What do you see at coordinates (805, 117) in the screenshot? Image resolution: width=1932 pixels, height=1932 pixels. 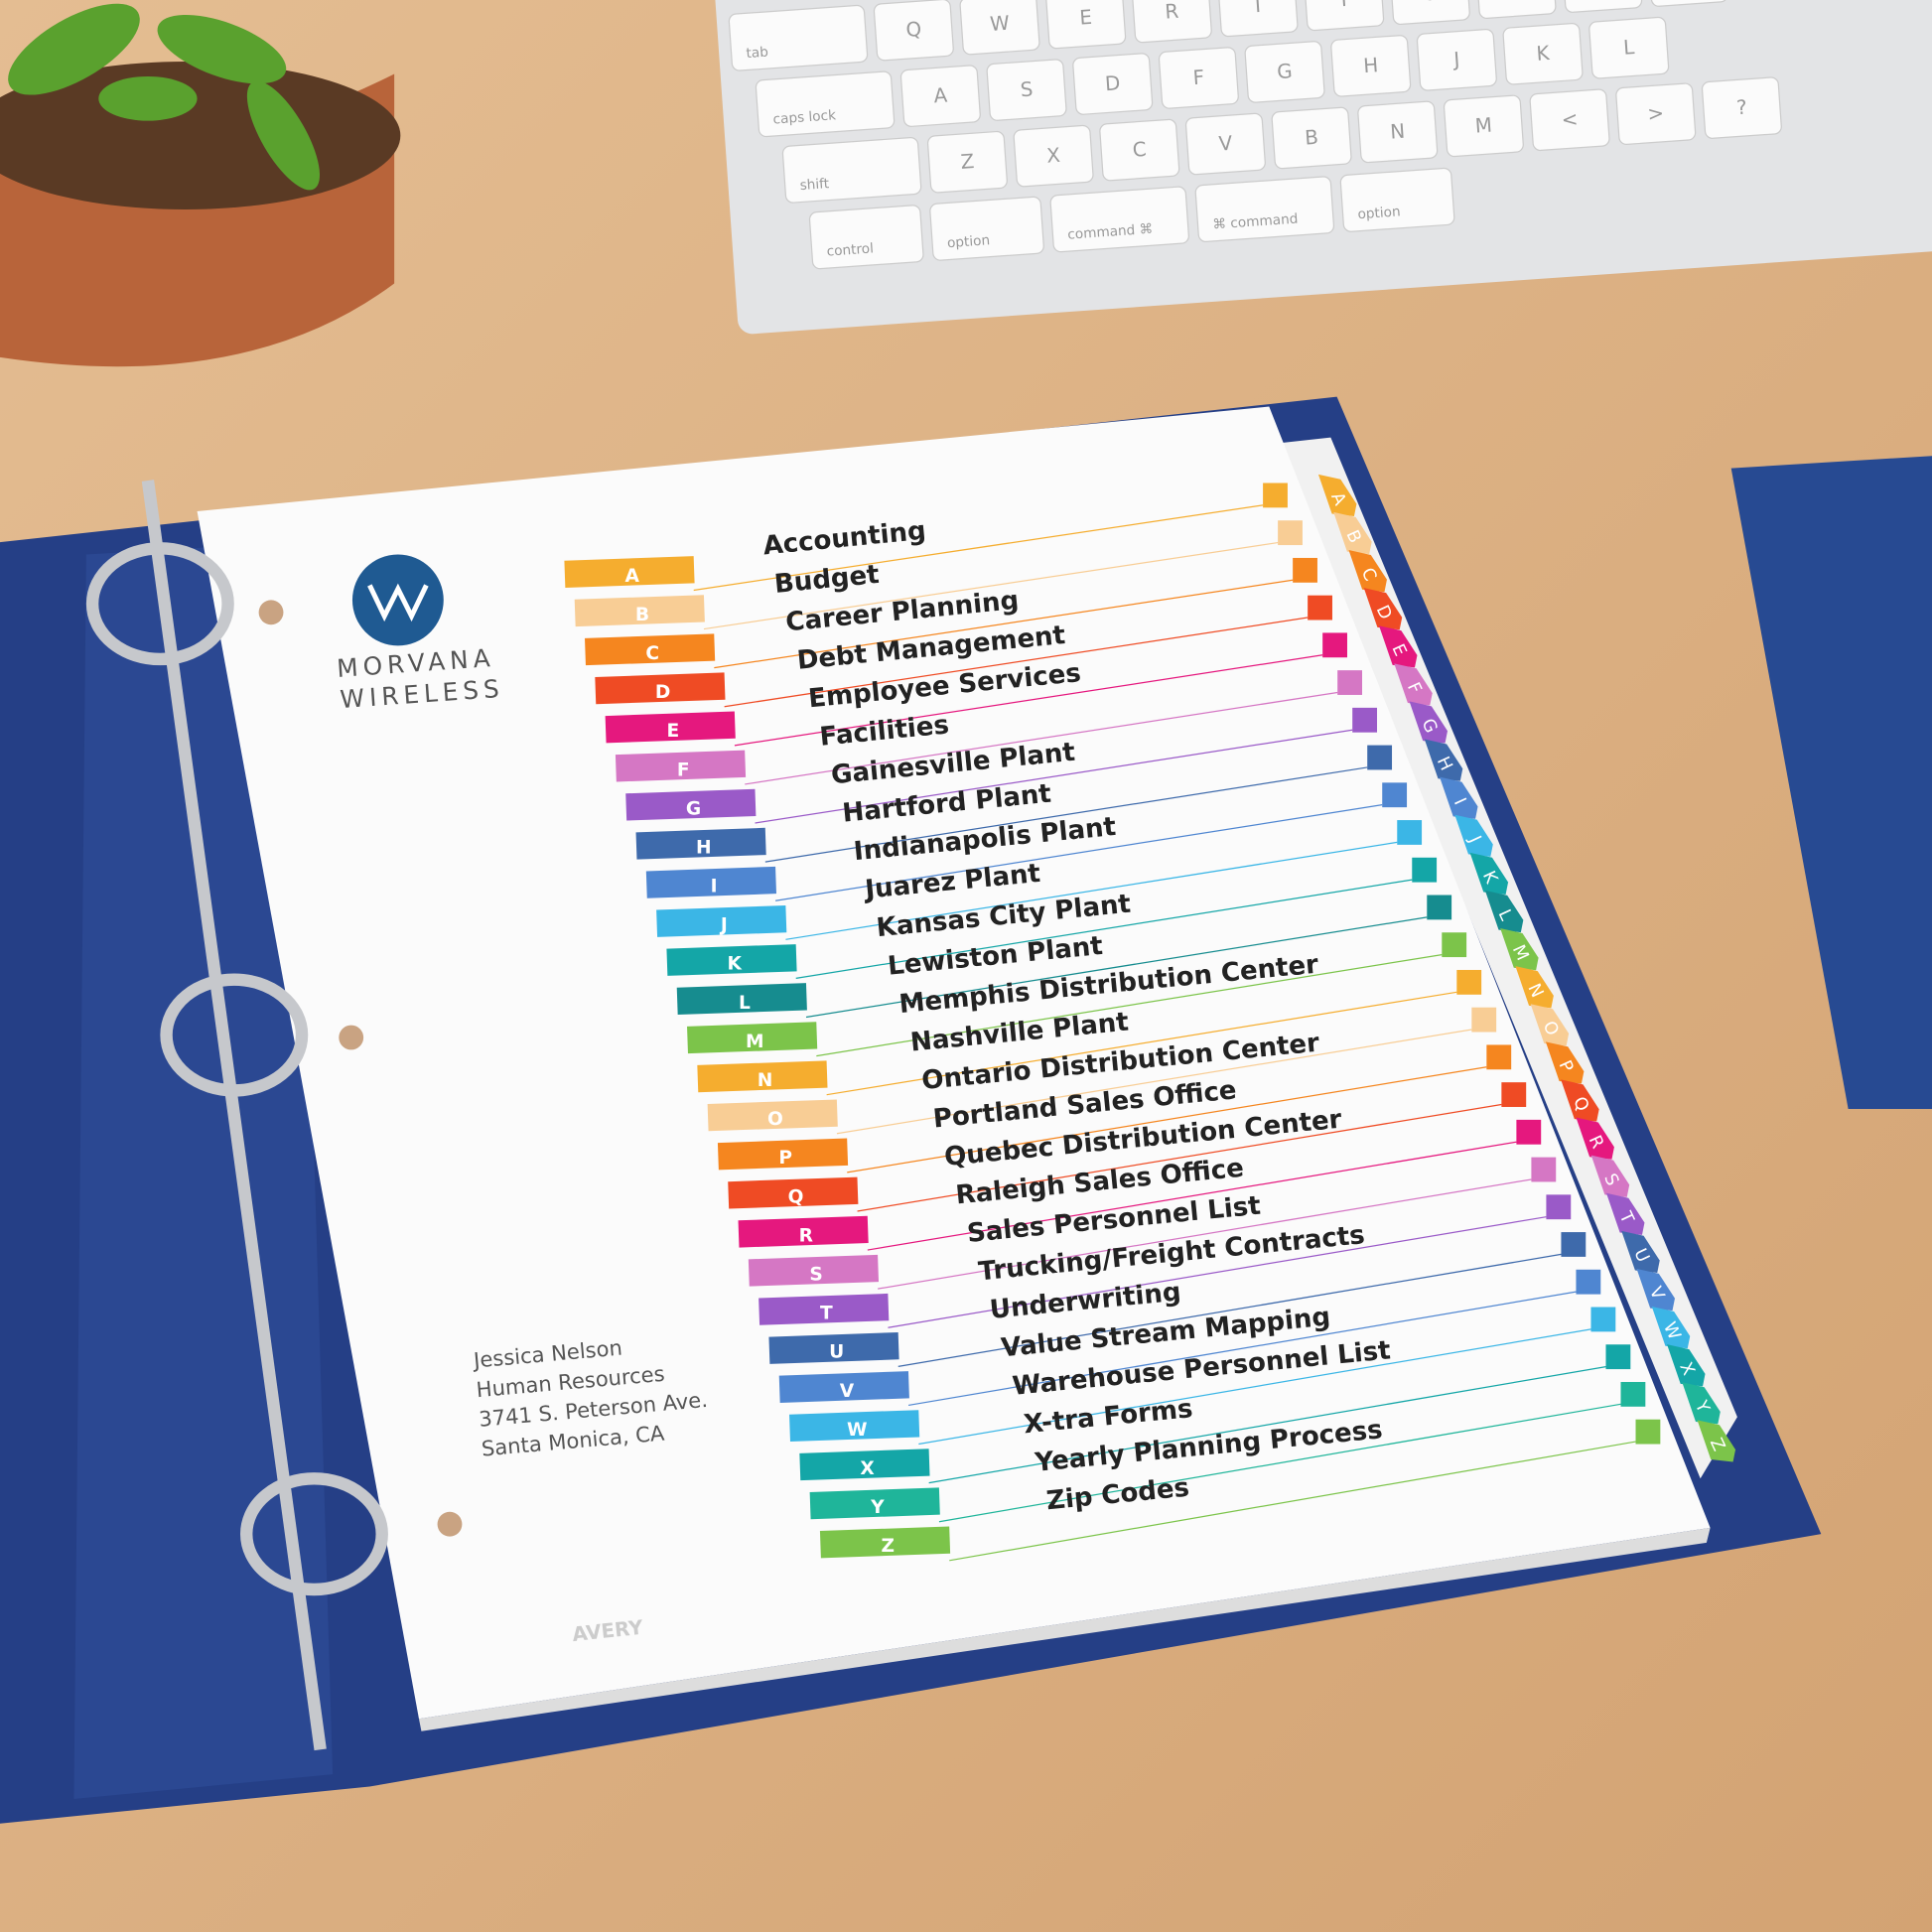 I see `key-label: caps lock` at bounding box center [805, 117].